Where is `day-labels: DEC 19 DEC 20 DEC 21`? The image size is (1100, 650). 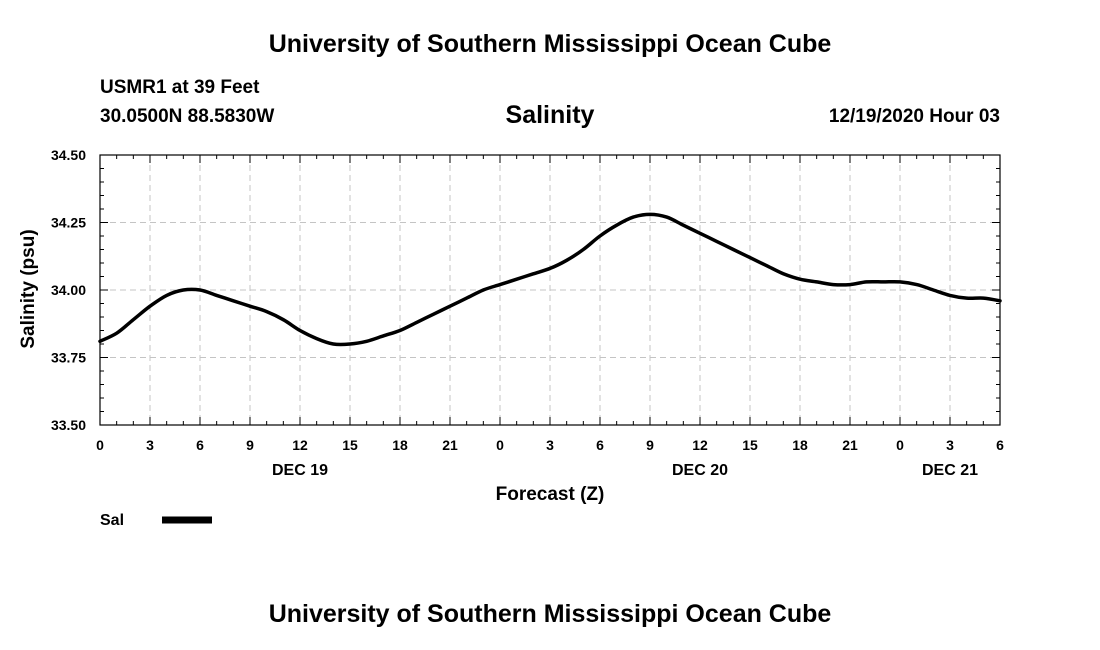
day-labels: DEC 19 DEC 20 DEC 21 is located at coordinates (625, 470).